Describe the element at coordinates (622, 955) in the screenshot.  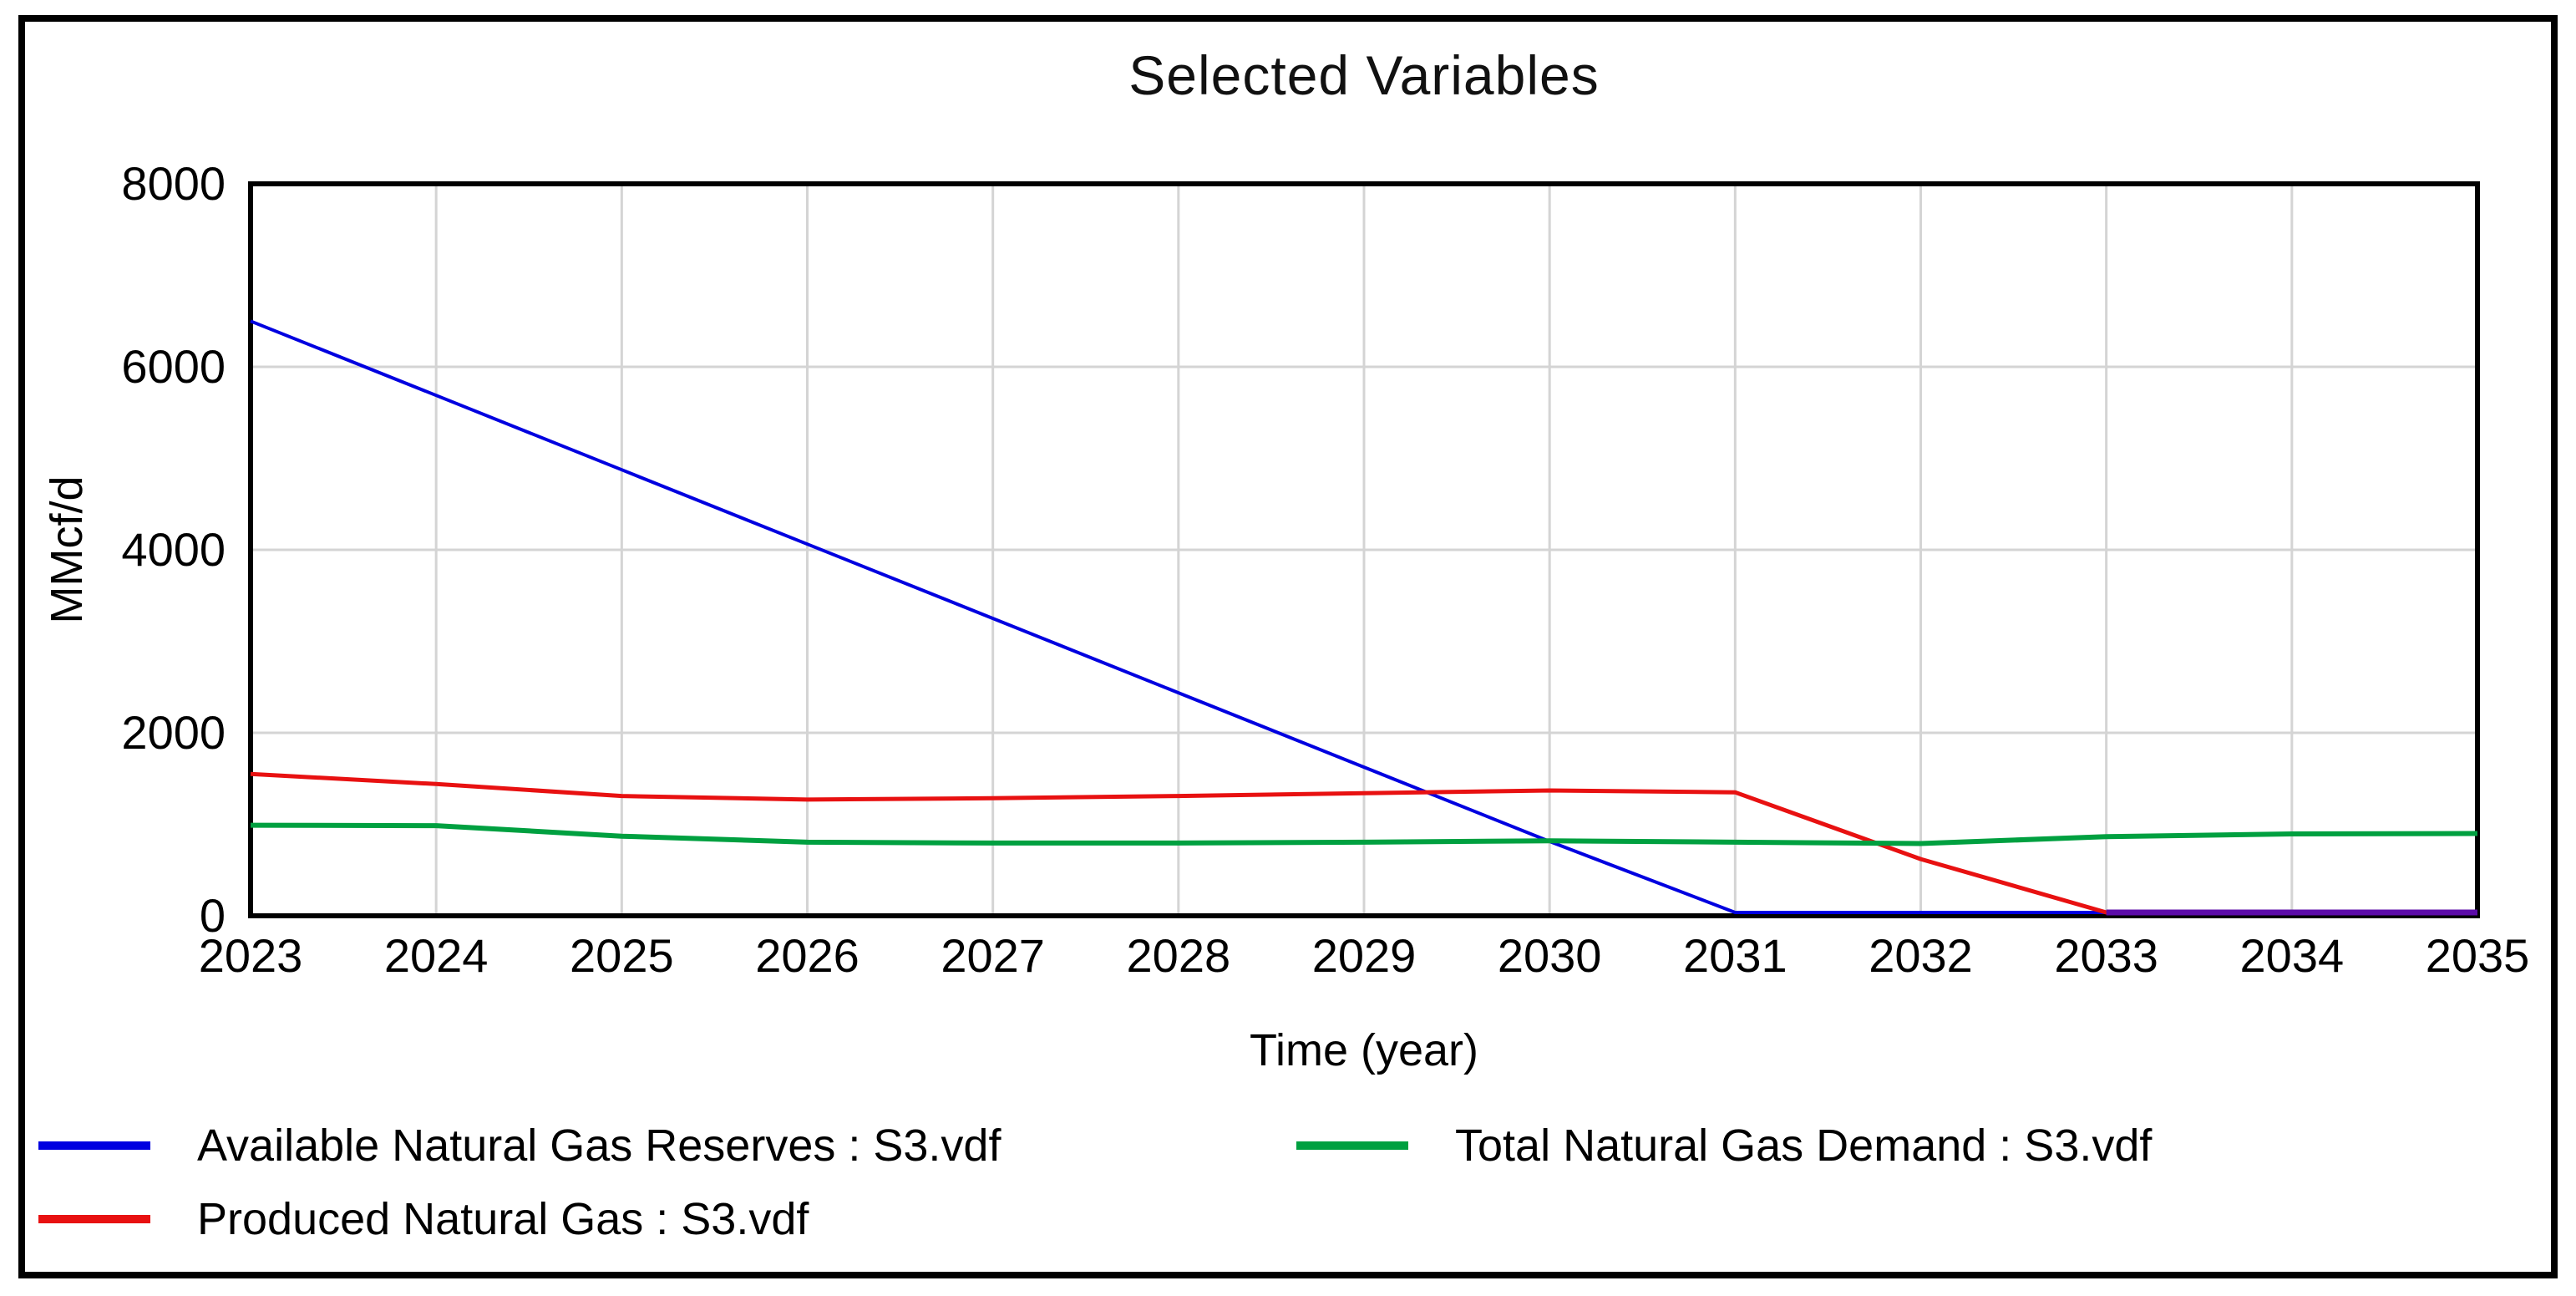
I see `x-tick-label: 2025` at that location.